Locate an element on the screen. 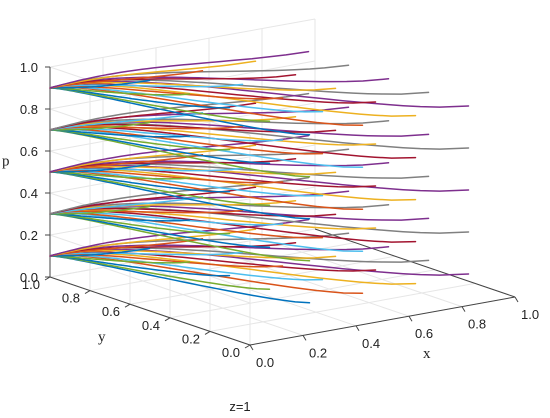 The width and height of the screenshot is (550, 418). y-tick-label: 0.2 is located at coordinates (191, 338).